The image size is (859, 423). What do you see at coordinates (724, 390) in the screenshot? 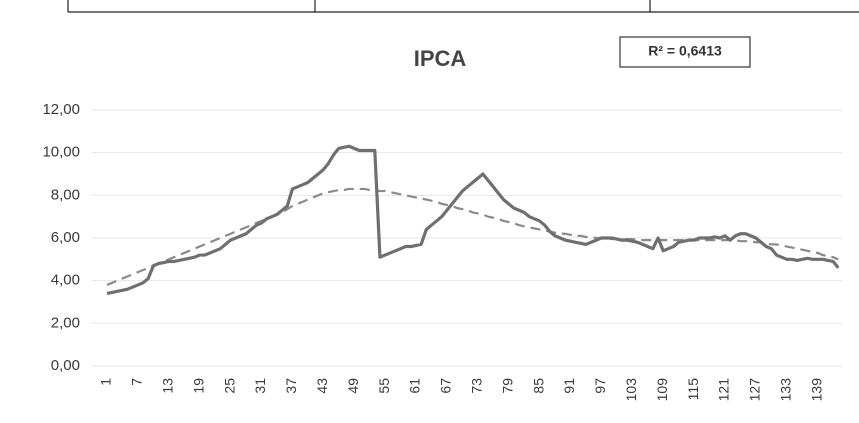
I see `x-tick-label: 121` at bounding box center [724, 390].